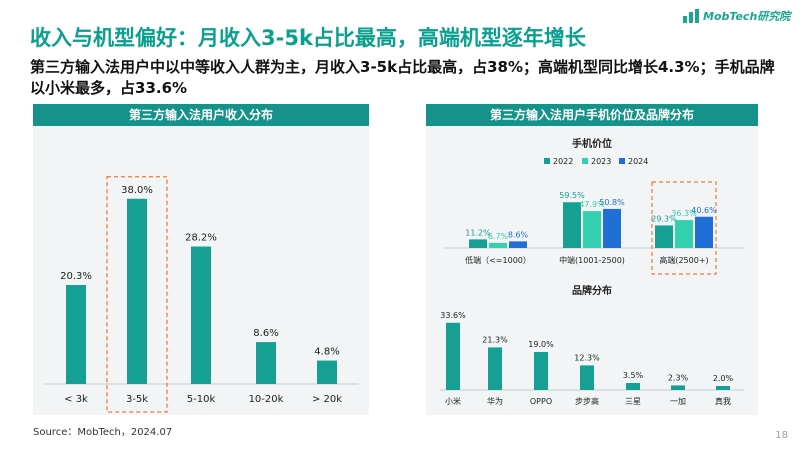 This screenshot has width=800, height=450. I want to click on phone-chart-title: 第三方输入法用户手机价位及品牌分布, so click(592, 115).